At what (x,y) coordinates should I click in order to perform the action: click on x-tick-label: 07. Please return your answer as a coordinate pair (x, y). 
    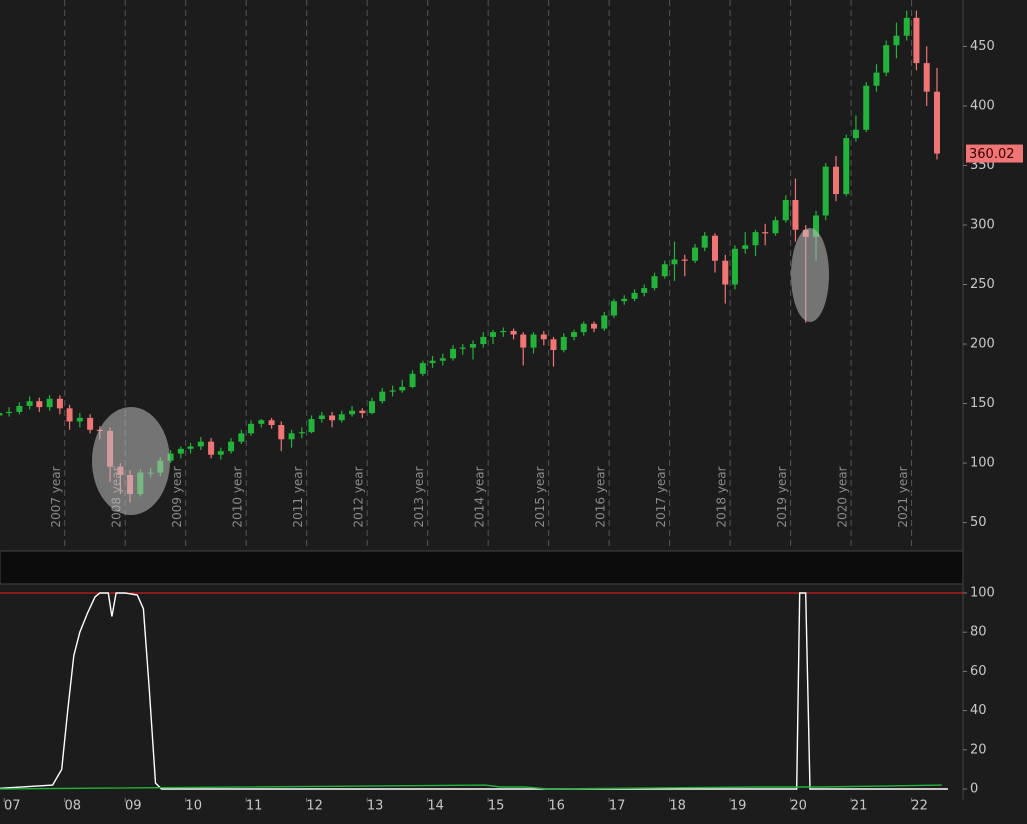
    Looking at the image, I should click on (12, 806).